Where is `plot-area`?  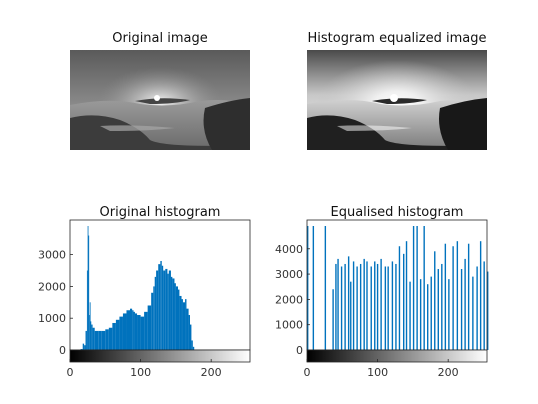 plot-area is located at coordinates (397, 285).